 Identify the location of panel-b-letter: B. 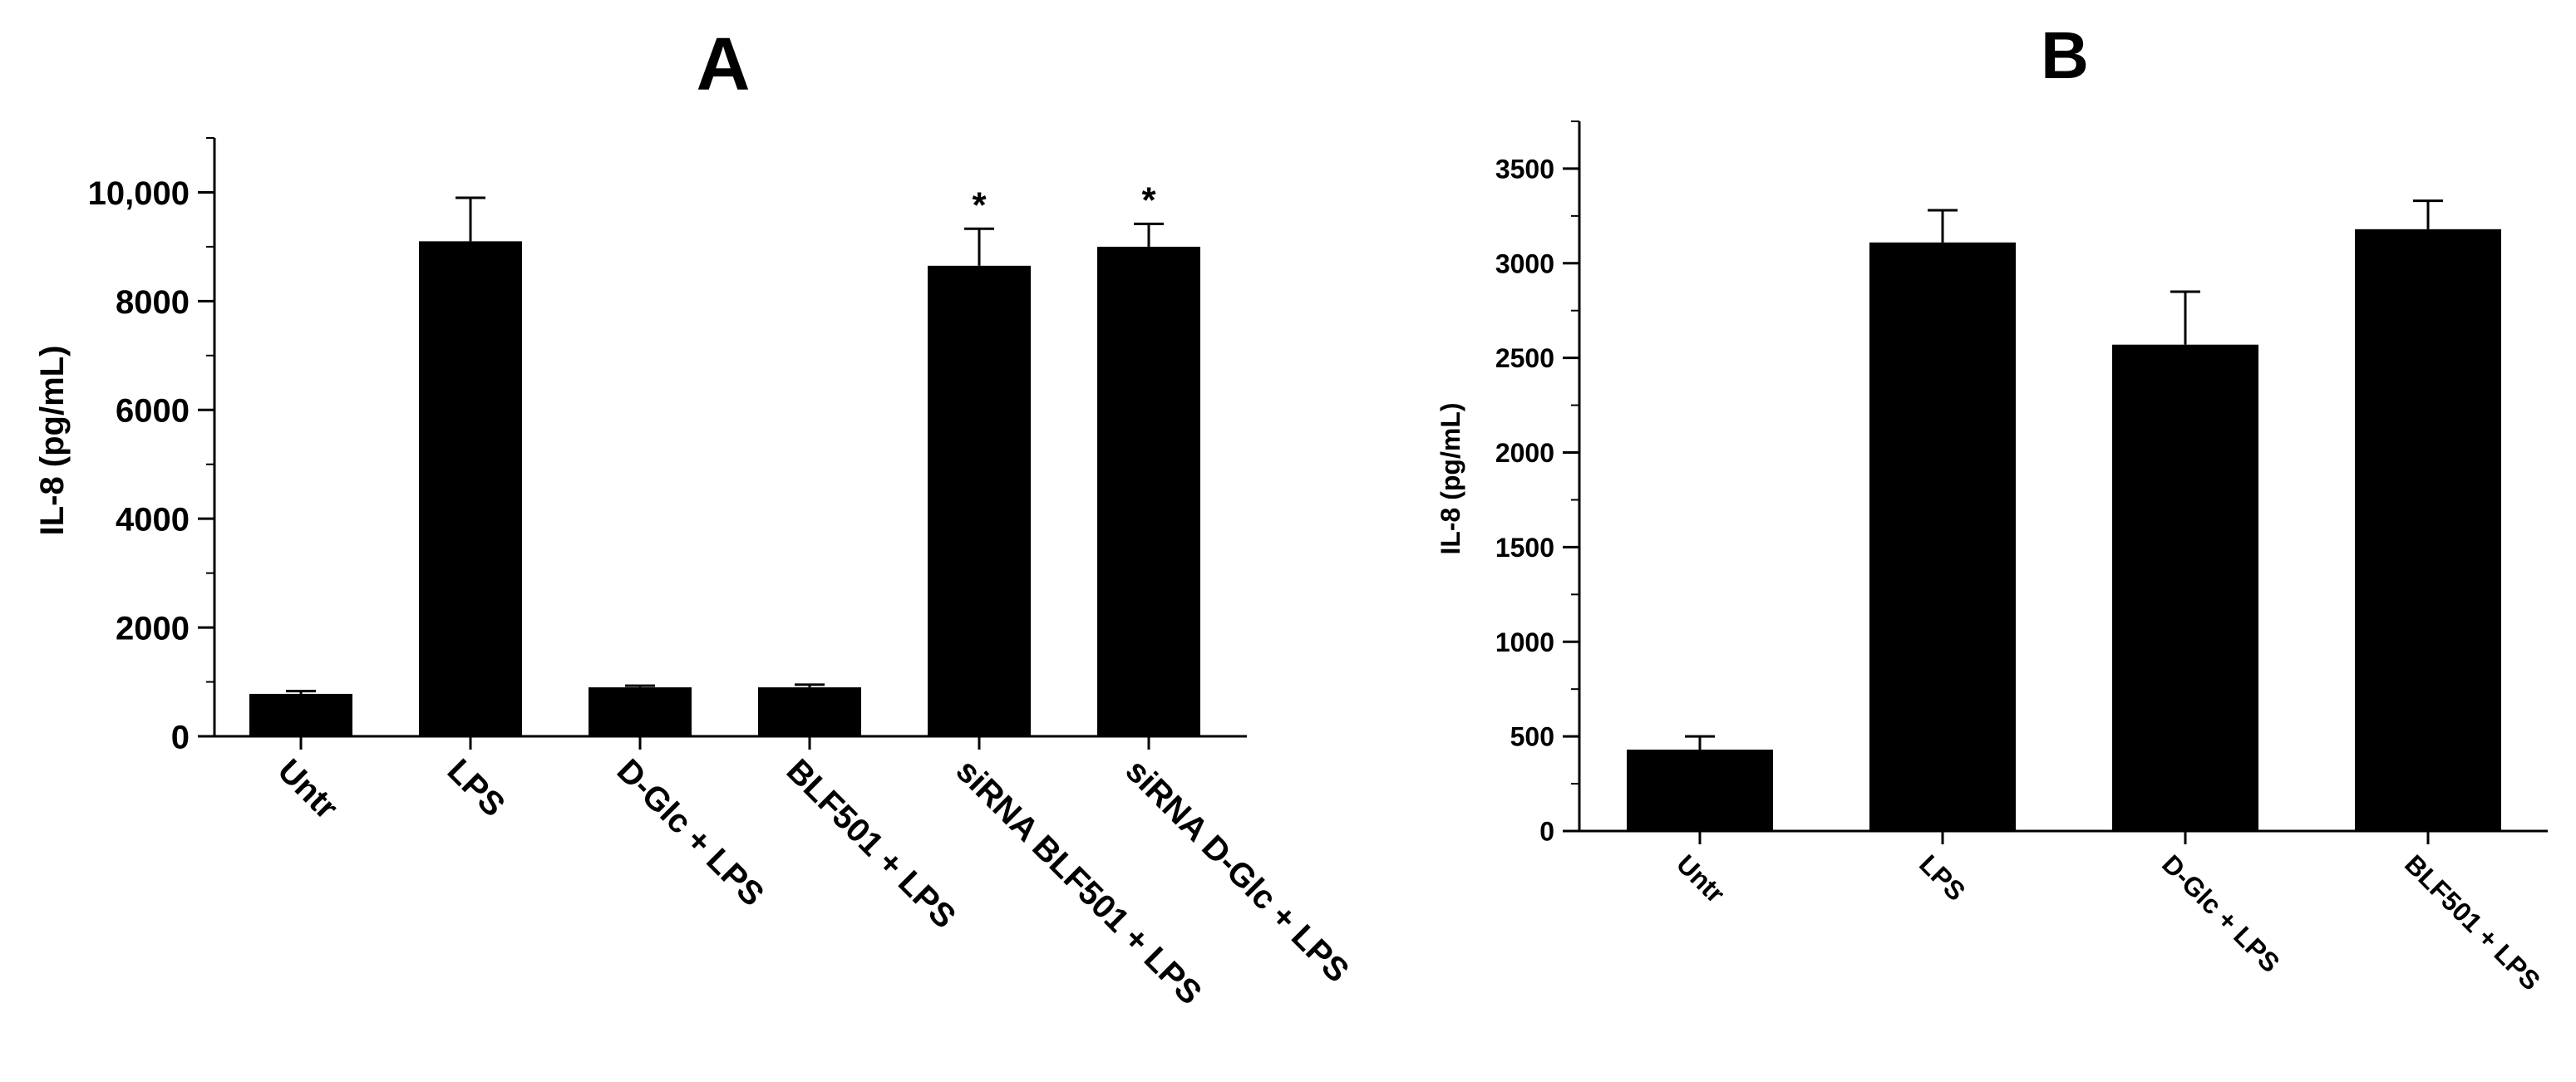
(2065, 55).